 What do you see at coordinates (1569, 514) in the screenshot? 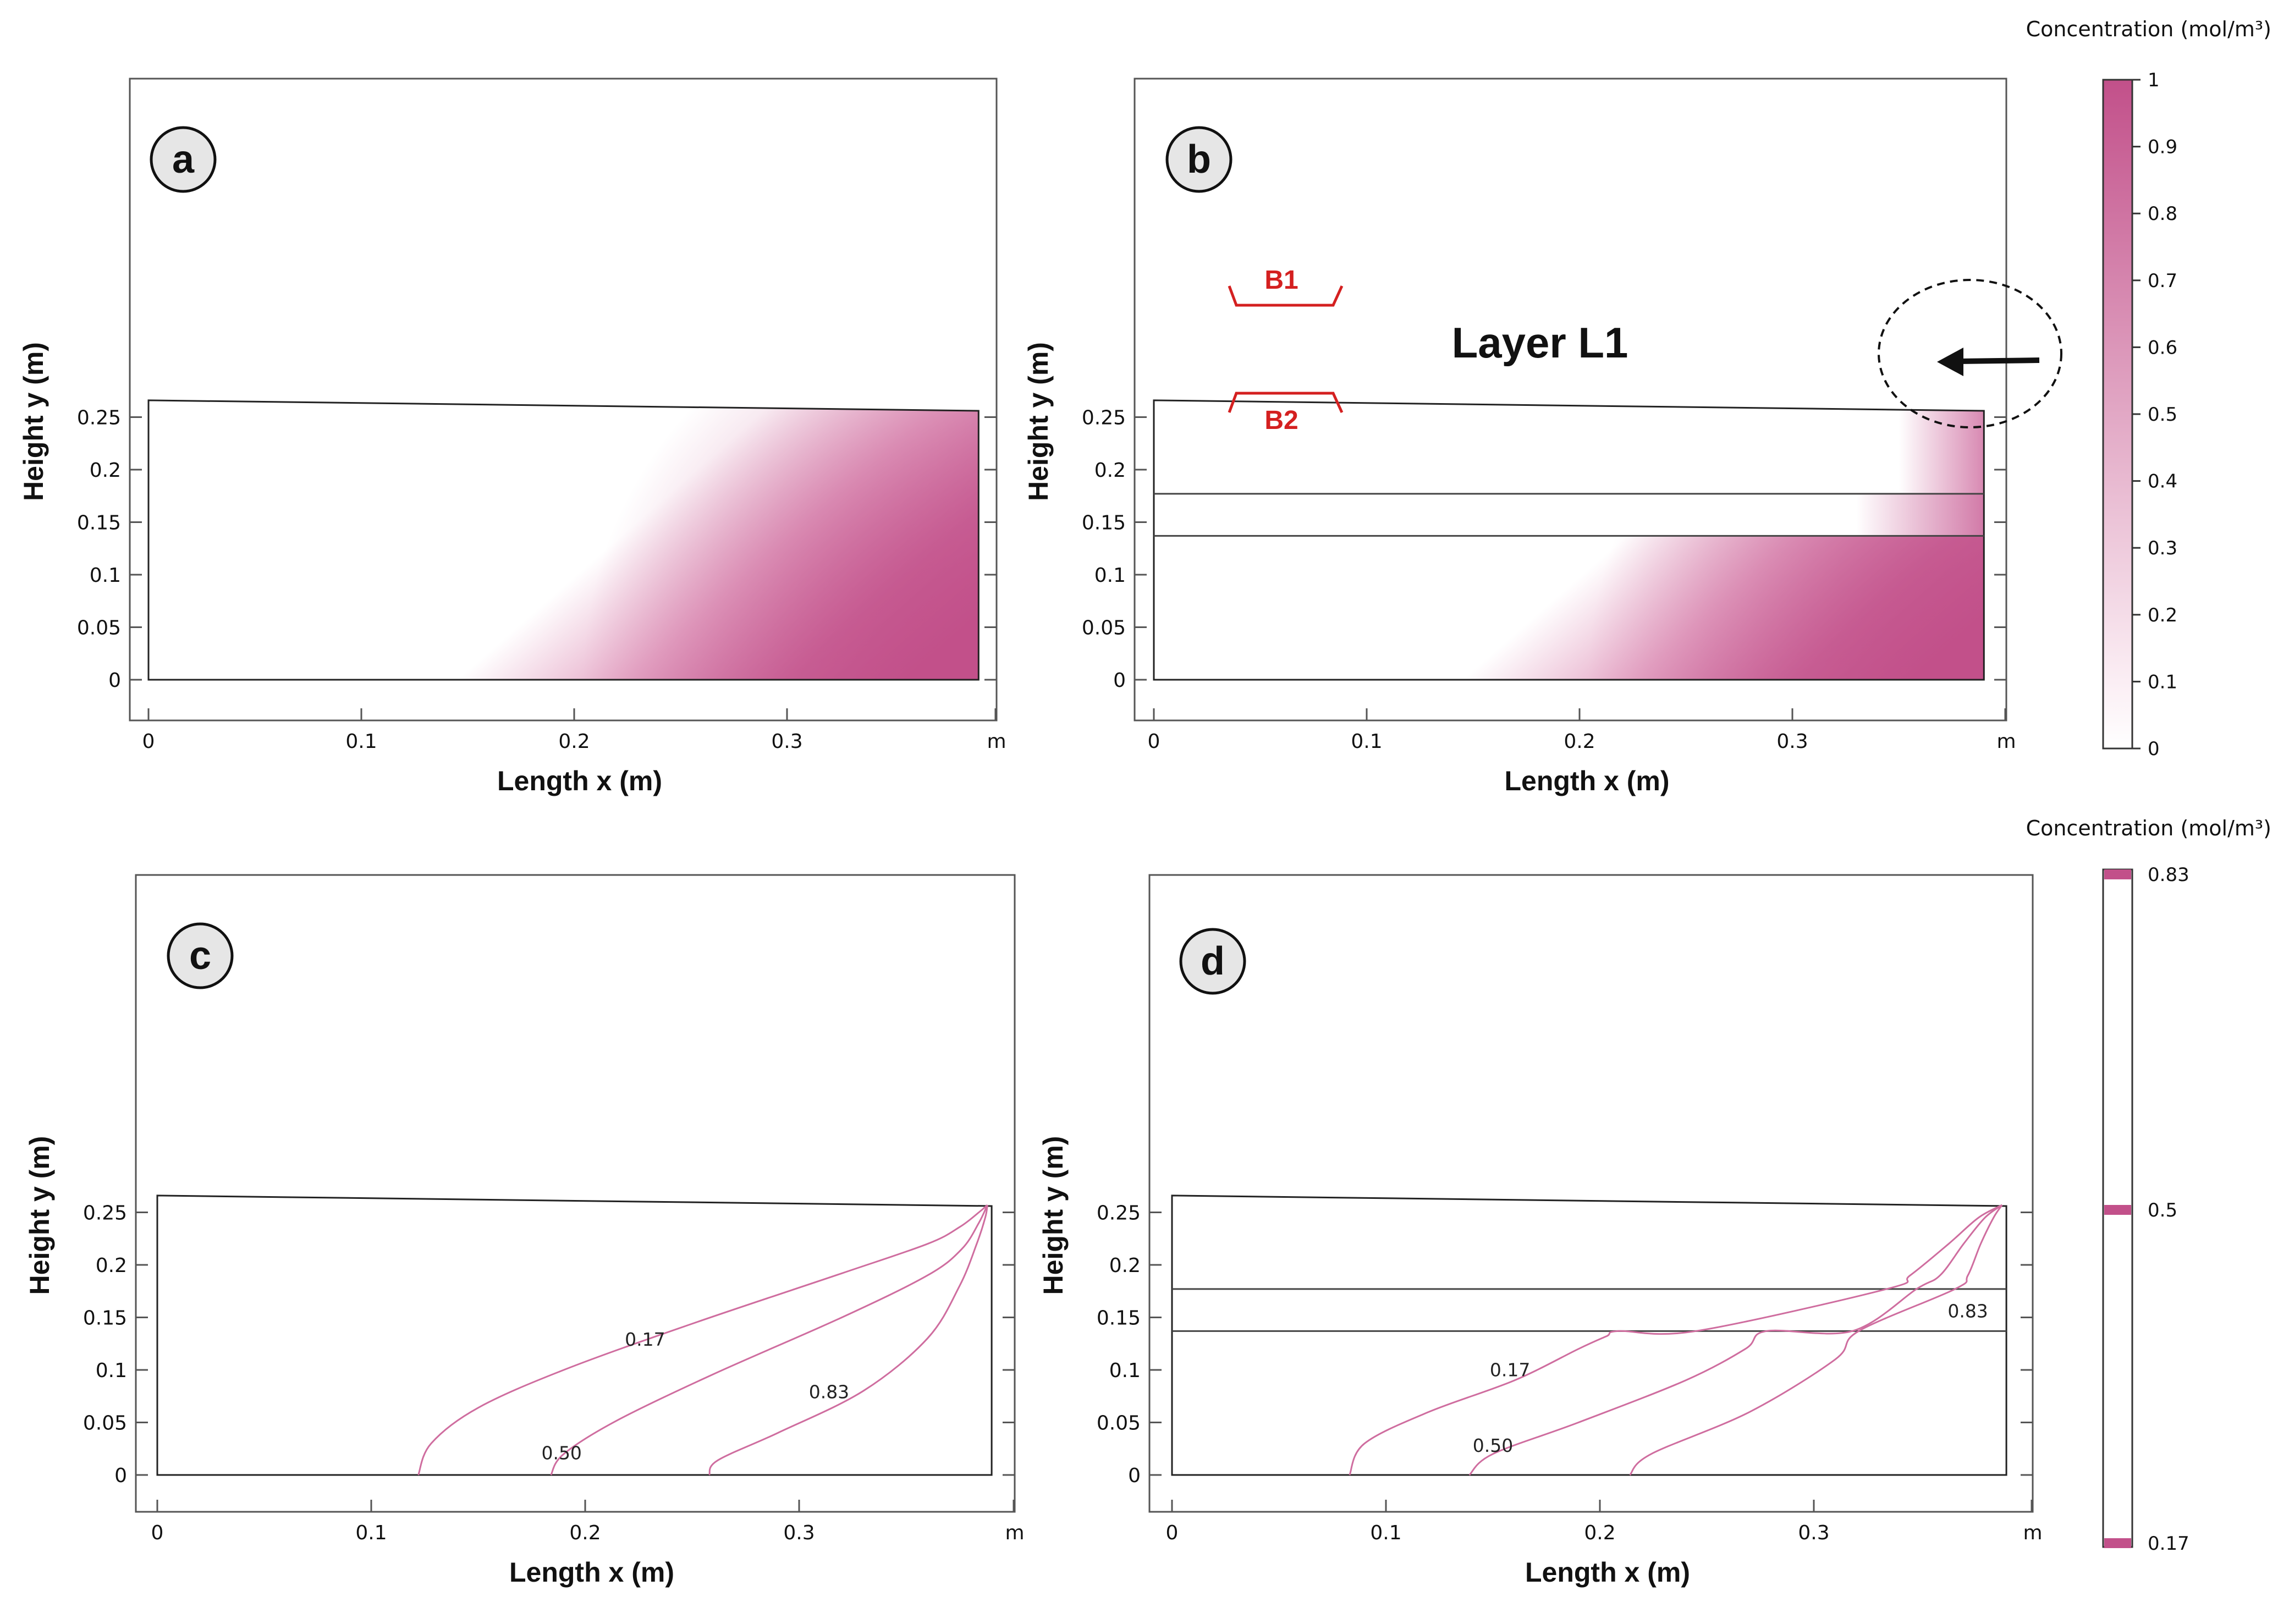
I see `layer-field` at bounding box center [1569, 514].